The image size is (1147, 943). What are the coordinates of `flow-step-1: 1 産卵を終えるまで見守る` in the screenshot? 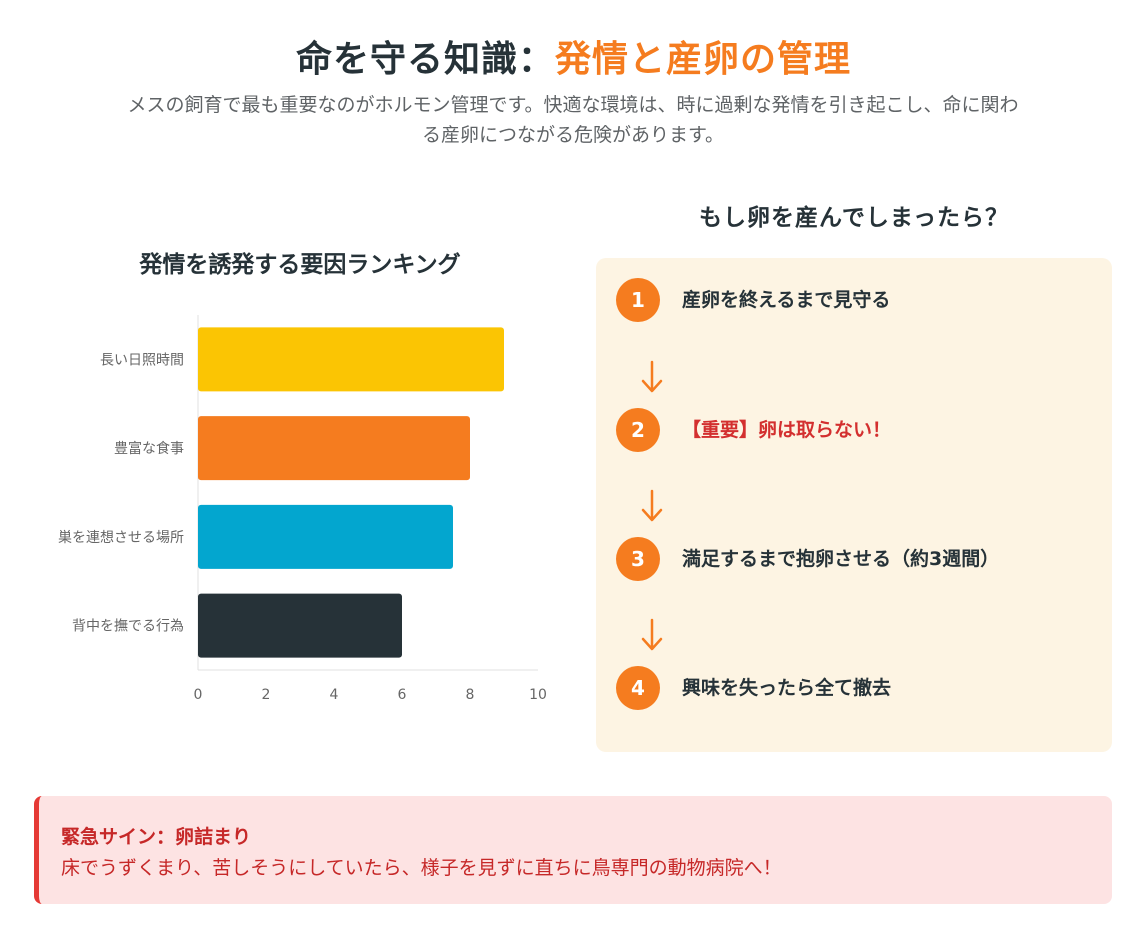 It's located at (856, 300).